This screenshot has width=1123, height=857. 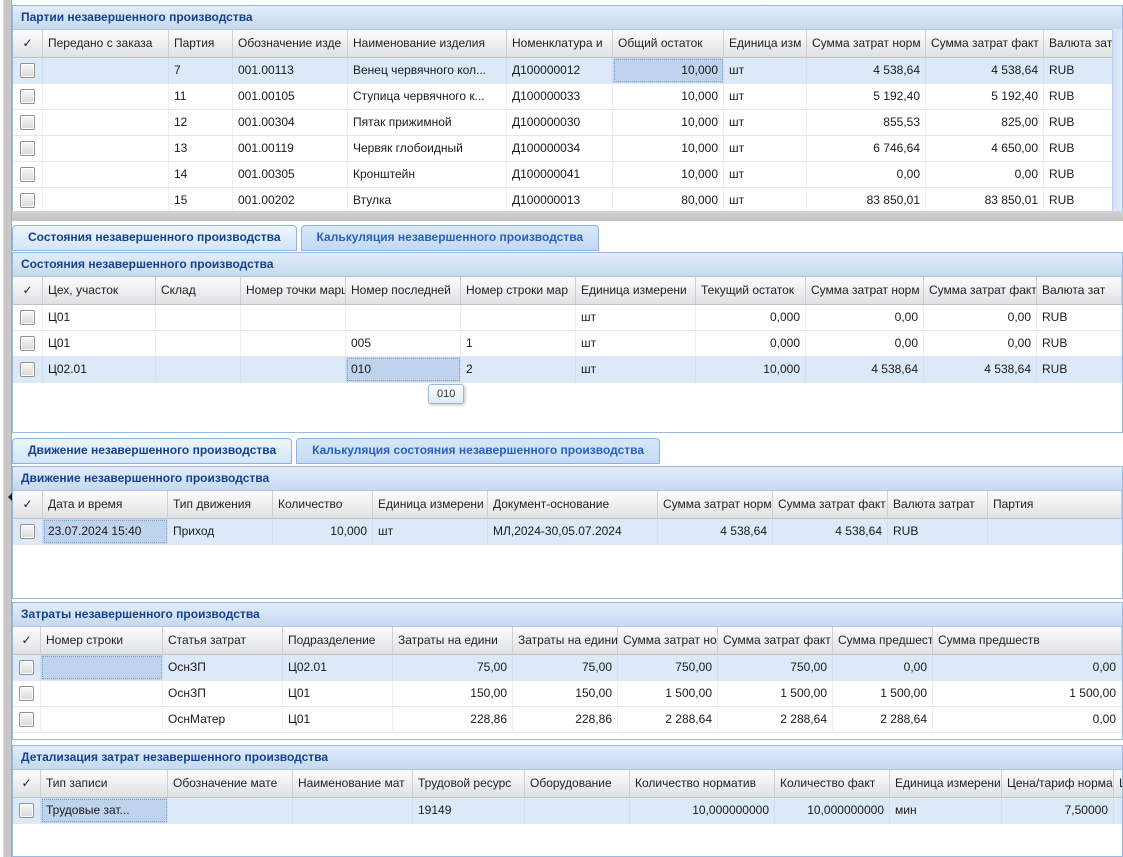 I want to click on cell: МЛ,2024-30,05.07.2024, so click(x=573, y=531).